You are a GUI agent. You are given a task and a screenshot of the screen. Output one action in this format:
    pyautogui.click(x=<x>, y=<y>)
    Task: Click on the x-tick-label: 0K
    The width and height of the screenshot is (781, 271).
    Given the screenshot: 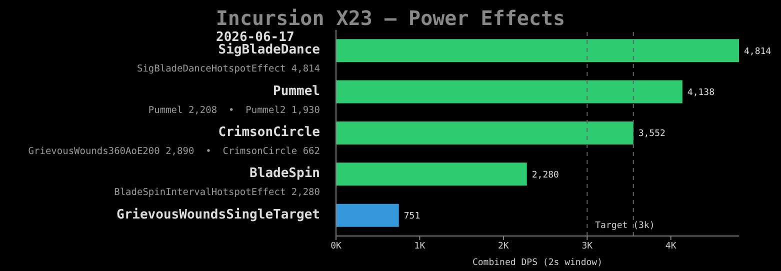 What is the action you would take?
    pyautogui.click(x=336, y=246)
    